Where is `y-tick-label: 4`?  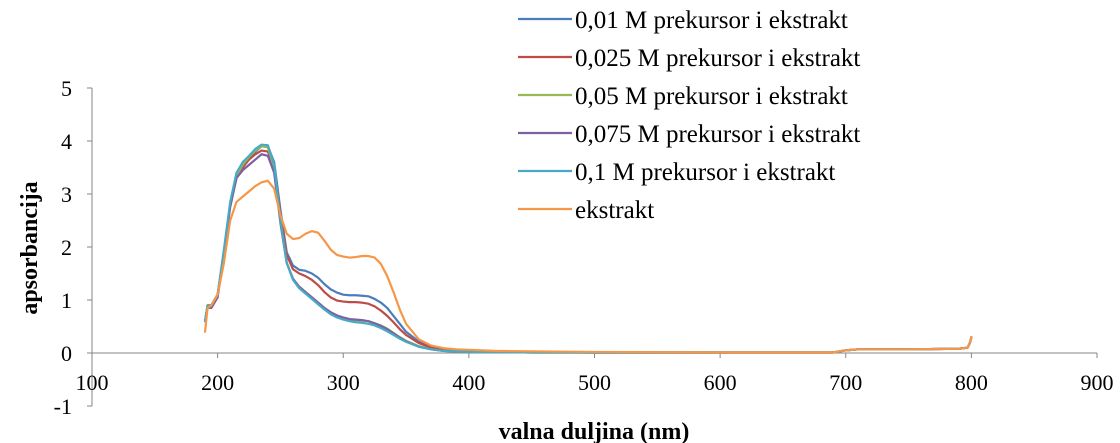
y-tick-label: 4 is located at coordinates (66, 141).